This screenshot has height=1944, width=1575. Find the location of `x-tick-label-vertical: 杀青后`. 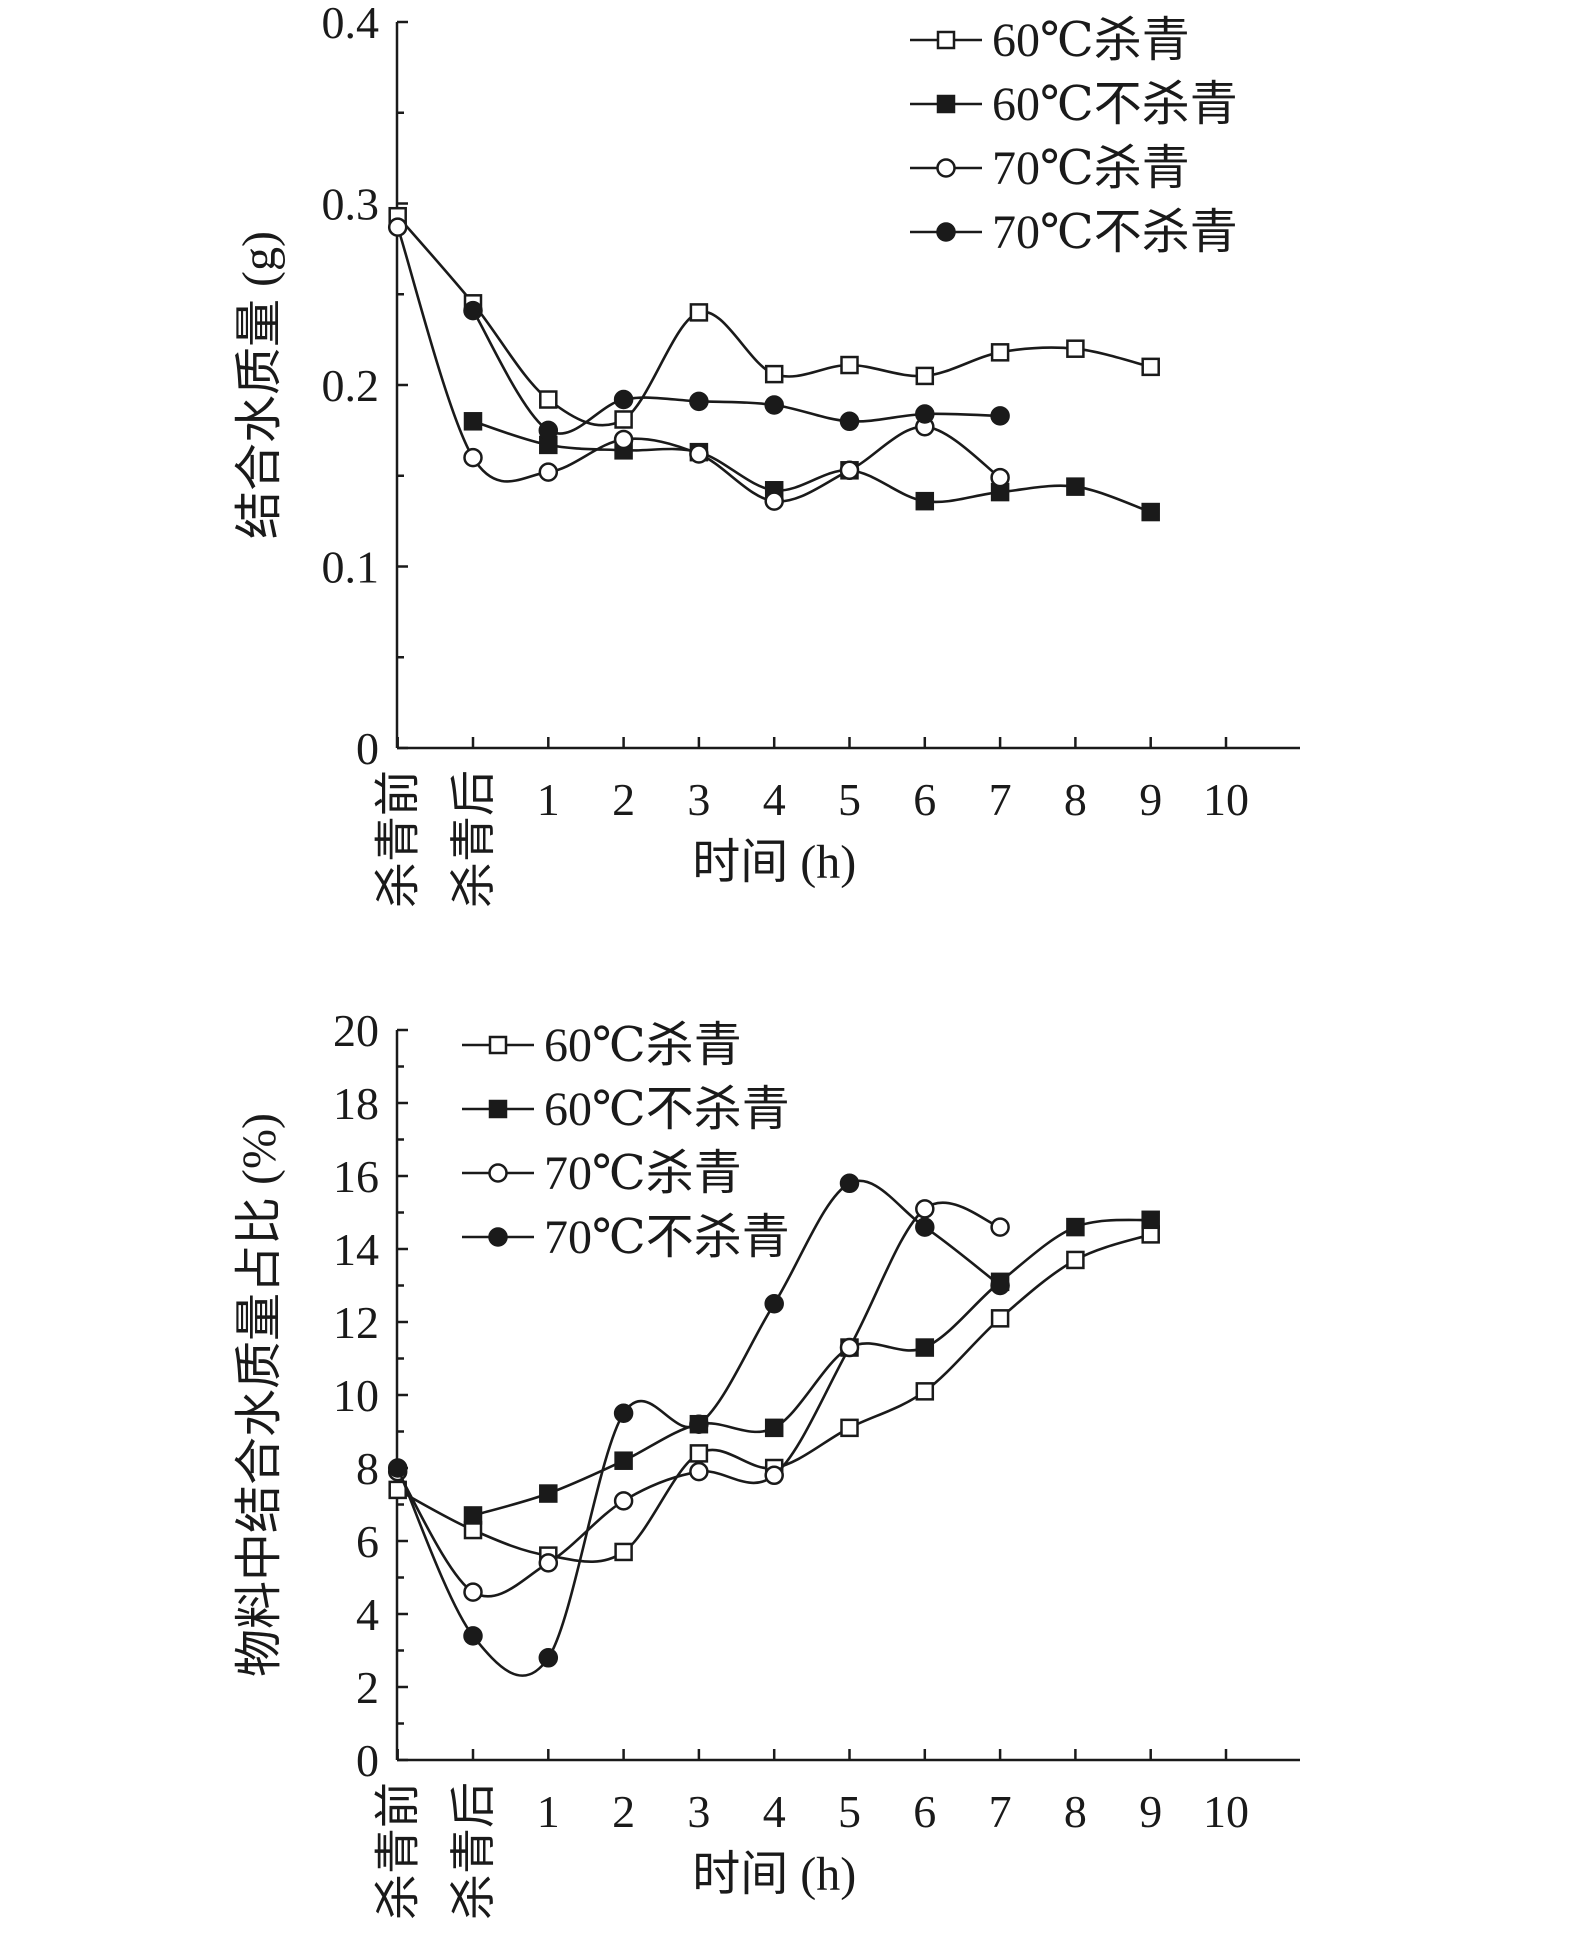

x-tick-label-vertical: 杀青后 is located at coordinates (473, 839).